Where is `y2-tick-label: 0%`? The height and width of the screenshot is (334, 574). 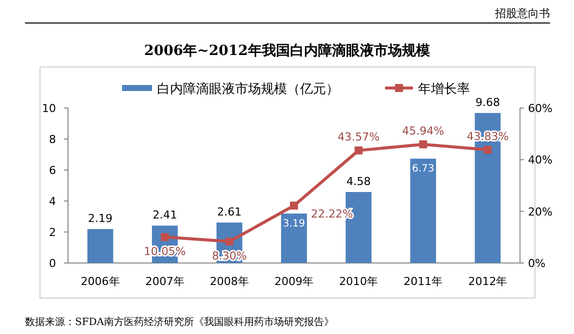 y2-tick-label: 0% is located at coordinates (537, 263).